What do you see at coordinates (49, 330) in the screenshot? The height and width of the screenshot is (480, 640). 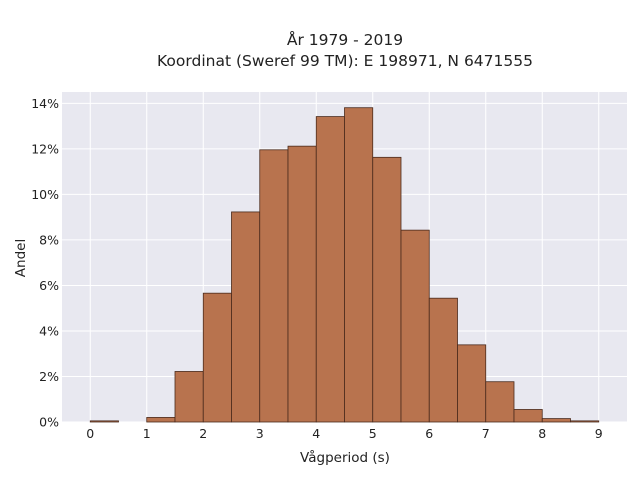 I see `y-tick-label-2: 4%` at bounding box center [49, 330].